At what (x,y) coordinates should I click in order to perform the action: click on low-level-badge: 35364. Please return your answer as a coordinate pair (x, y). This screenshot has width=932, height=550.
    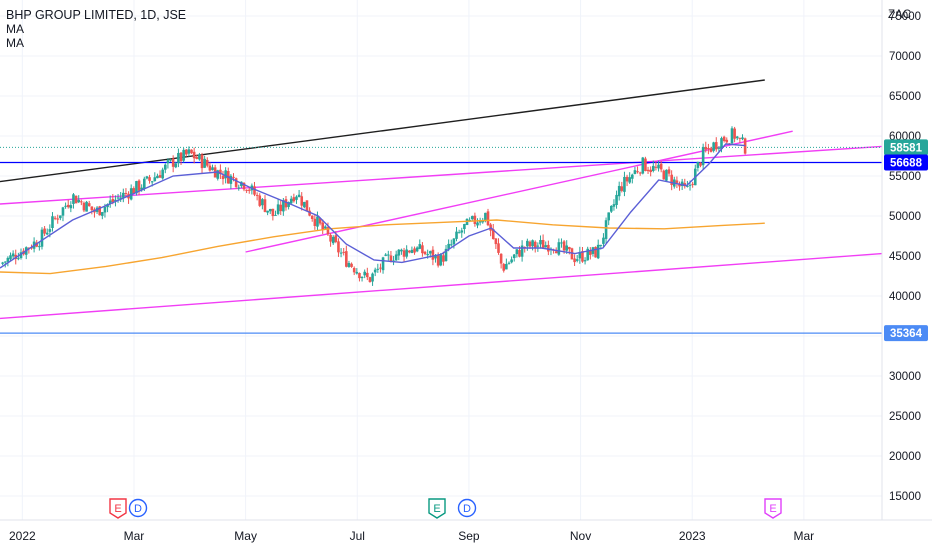
    Looking at the image, I should click on (906, 333).